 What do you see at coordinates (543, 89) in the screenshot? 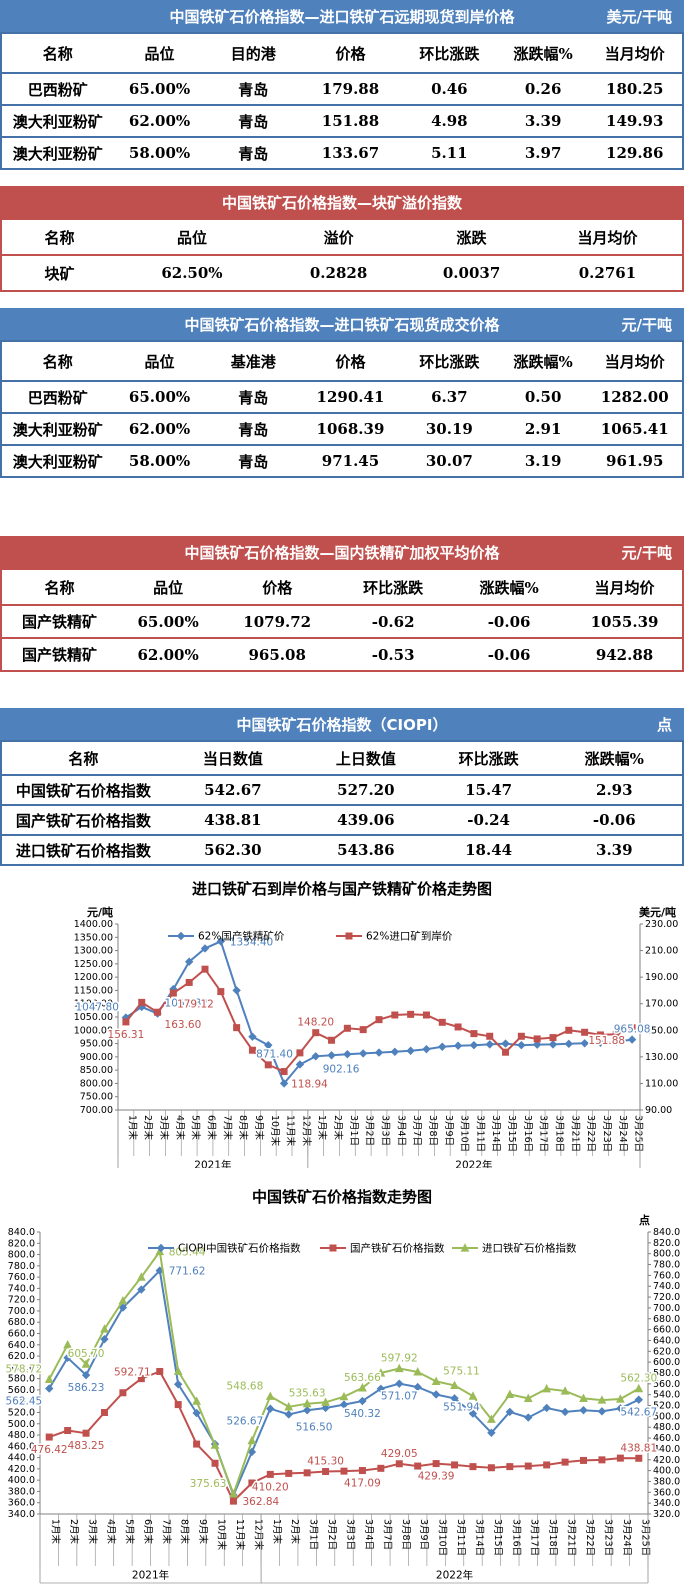
I see `table-cell: 0.26` at bounding box center [543, 89].